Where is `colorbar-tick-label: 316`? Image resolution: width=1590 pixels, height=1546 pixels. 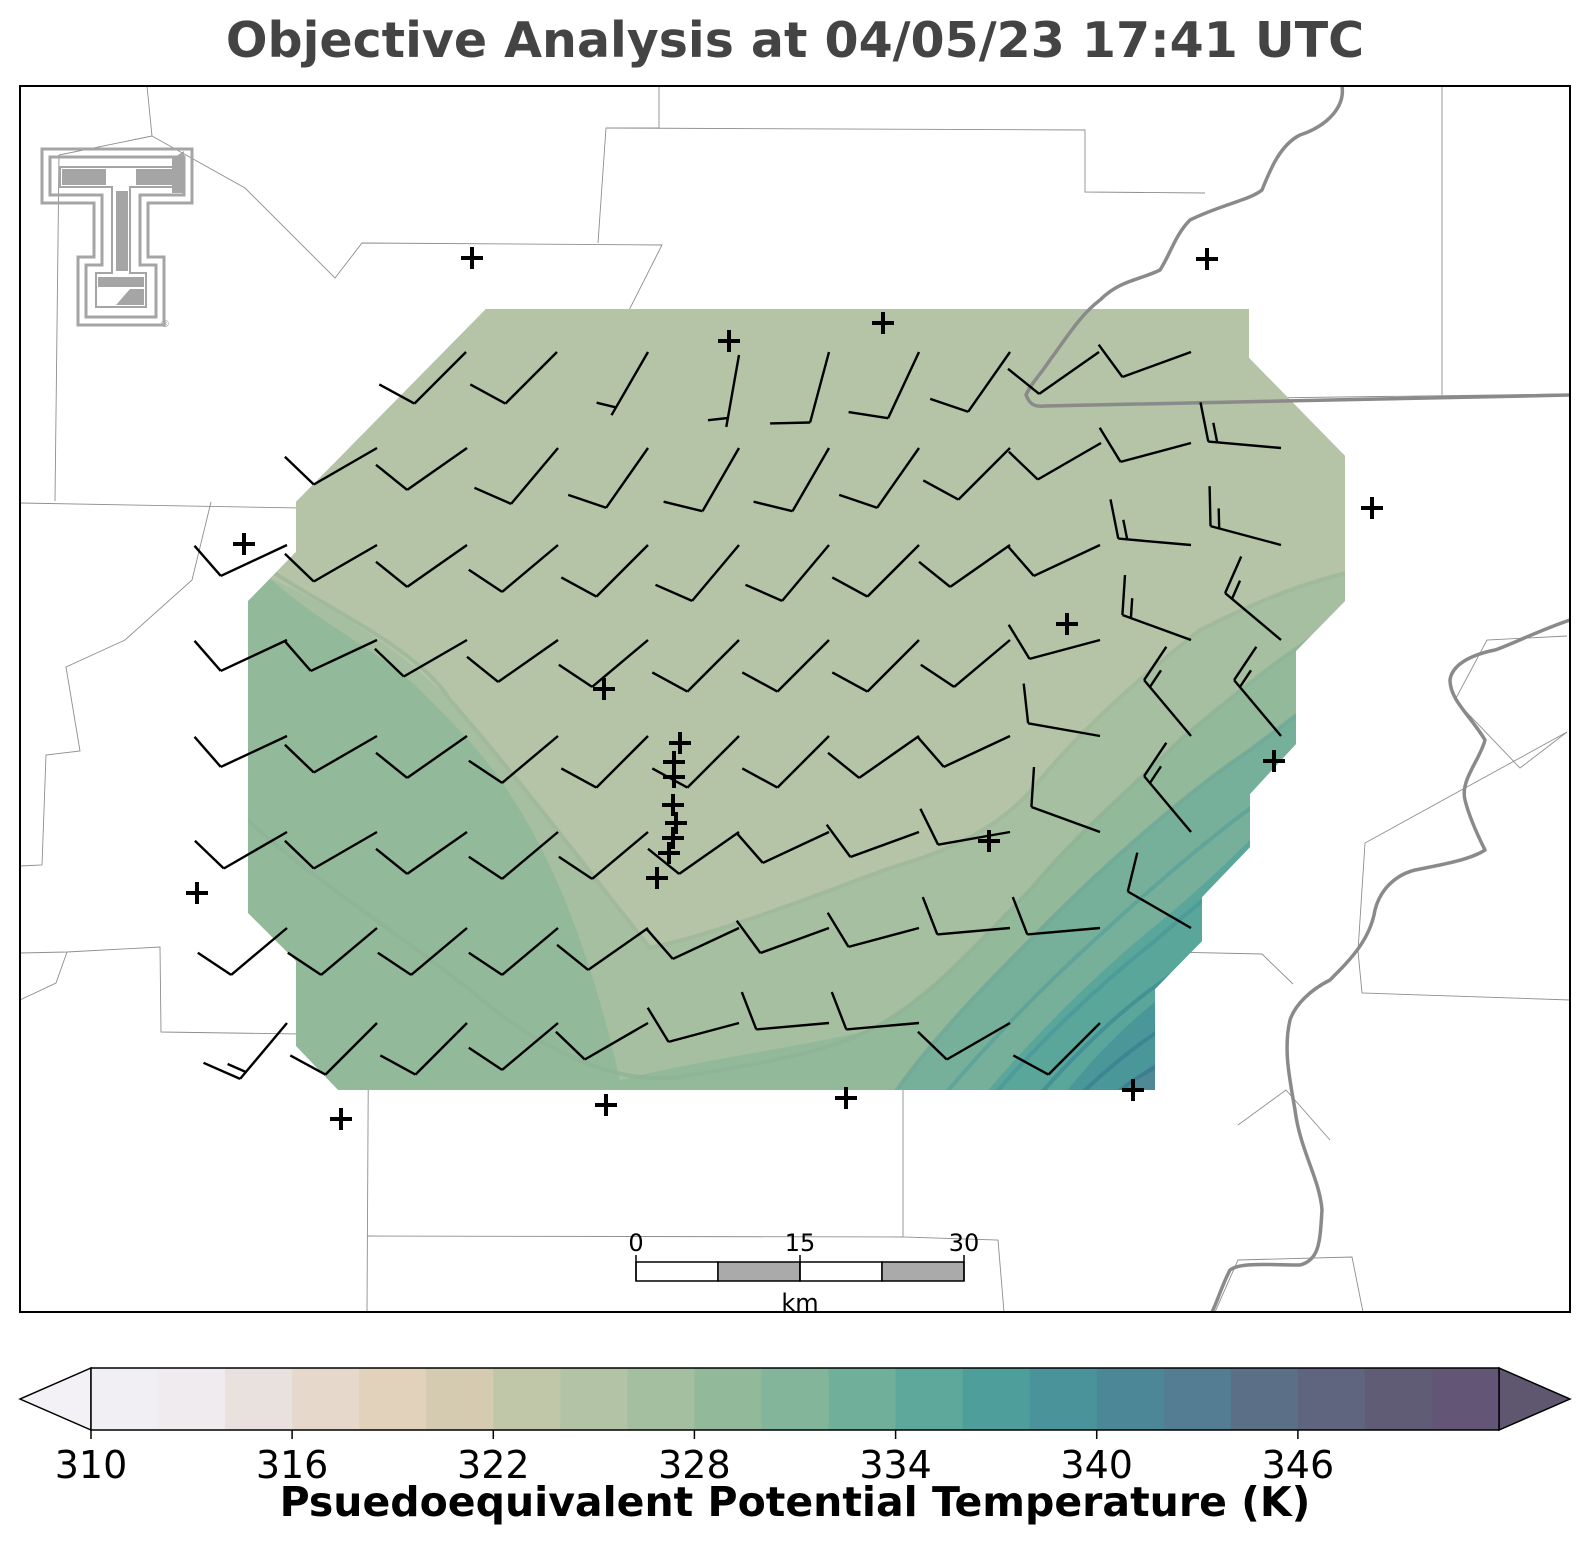
colorbar-tick-label: 316 is located at coordinates (292, 1465).